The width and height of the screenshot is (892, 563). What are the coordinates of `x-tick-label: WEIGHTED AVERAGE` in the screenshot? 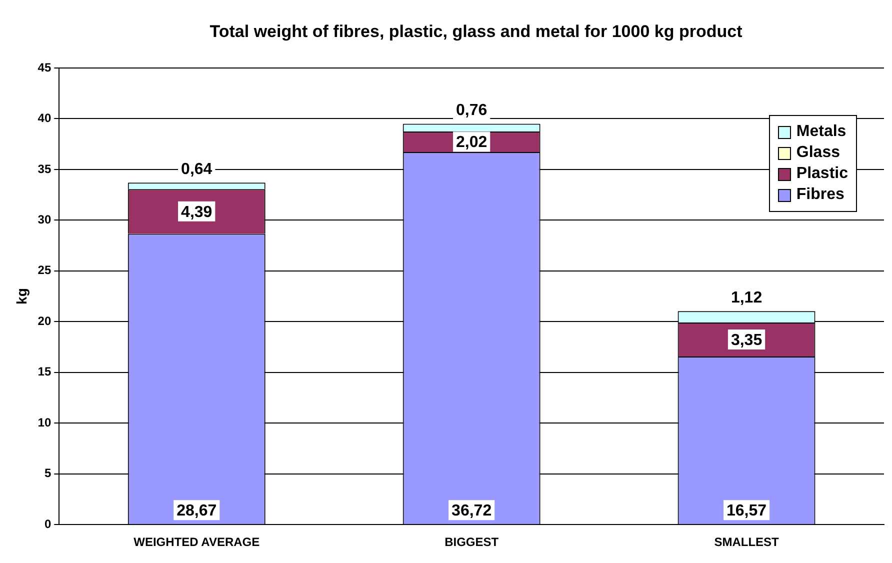 It's located at (197, 542).